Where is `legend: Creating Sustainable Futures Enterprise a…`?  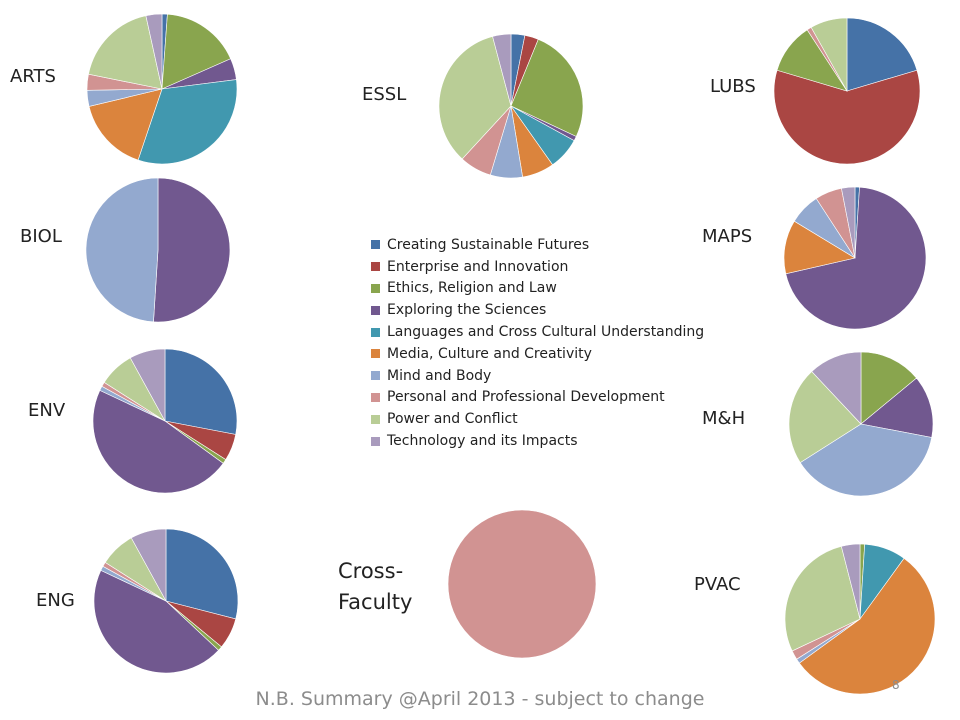 legend: Creating Sustainable Futures Enterprise a… is located at coordinates (537, 343).